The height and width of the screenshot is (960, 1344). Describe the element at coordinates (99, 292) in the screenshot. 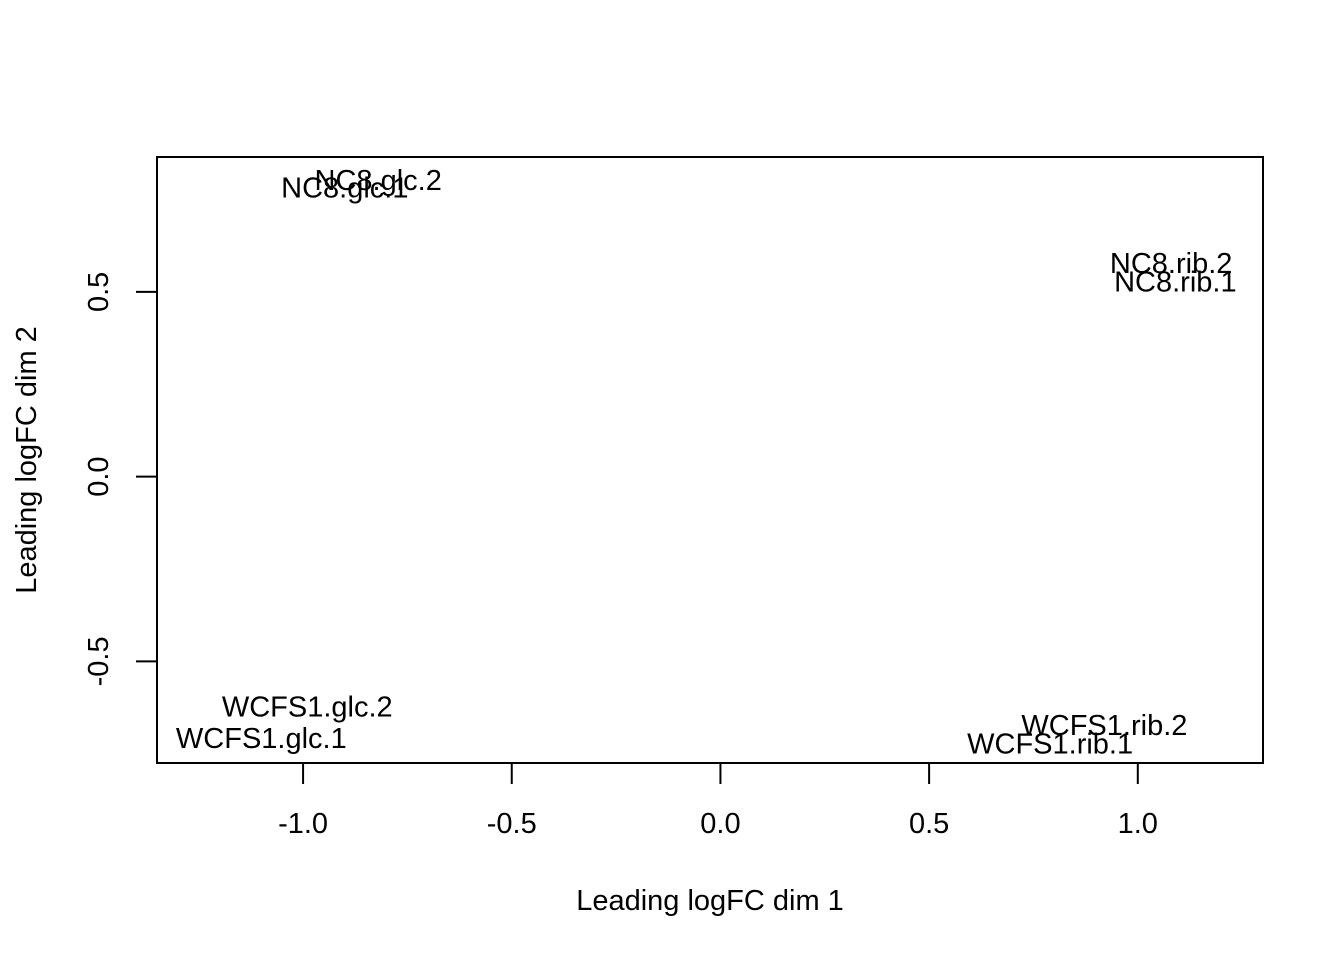

I see `y-tick-label: 0.5` at that location.